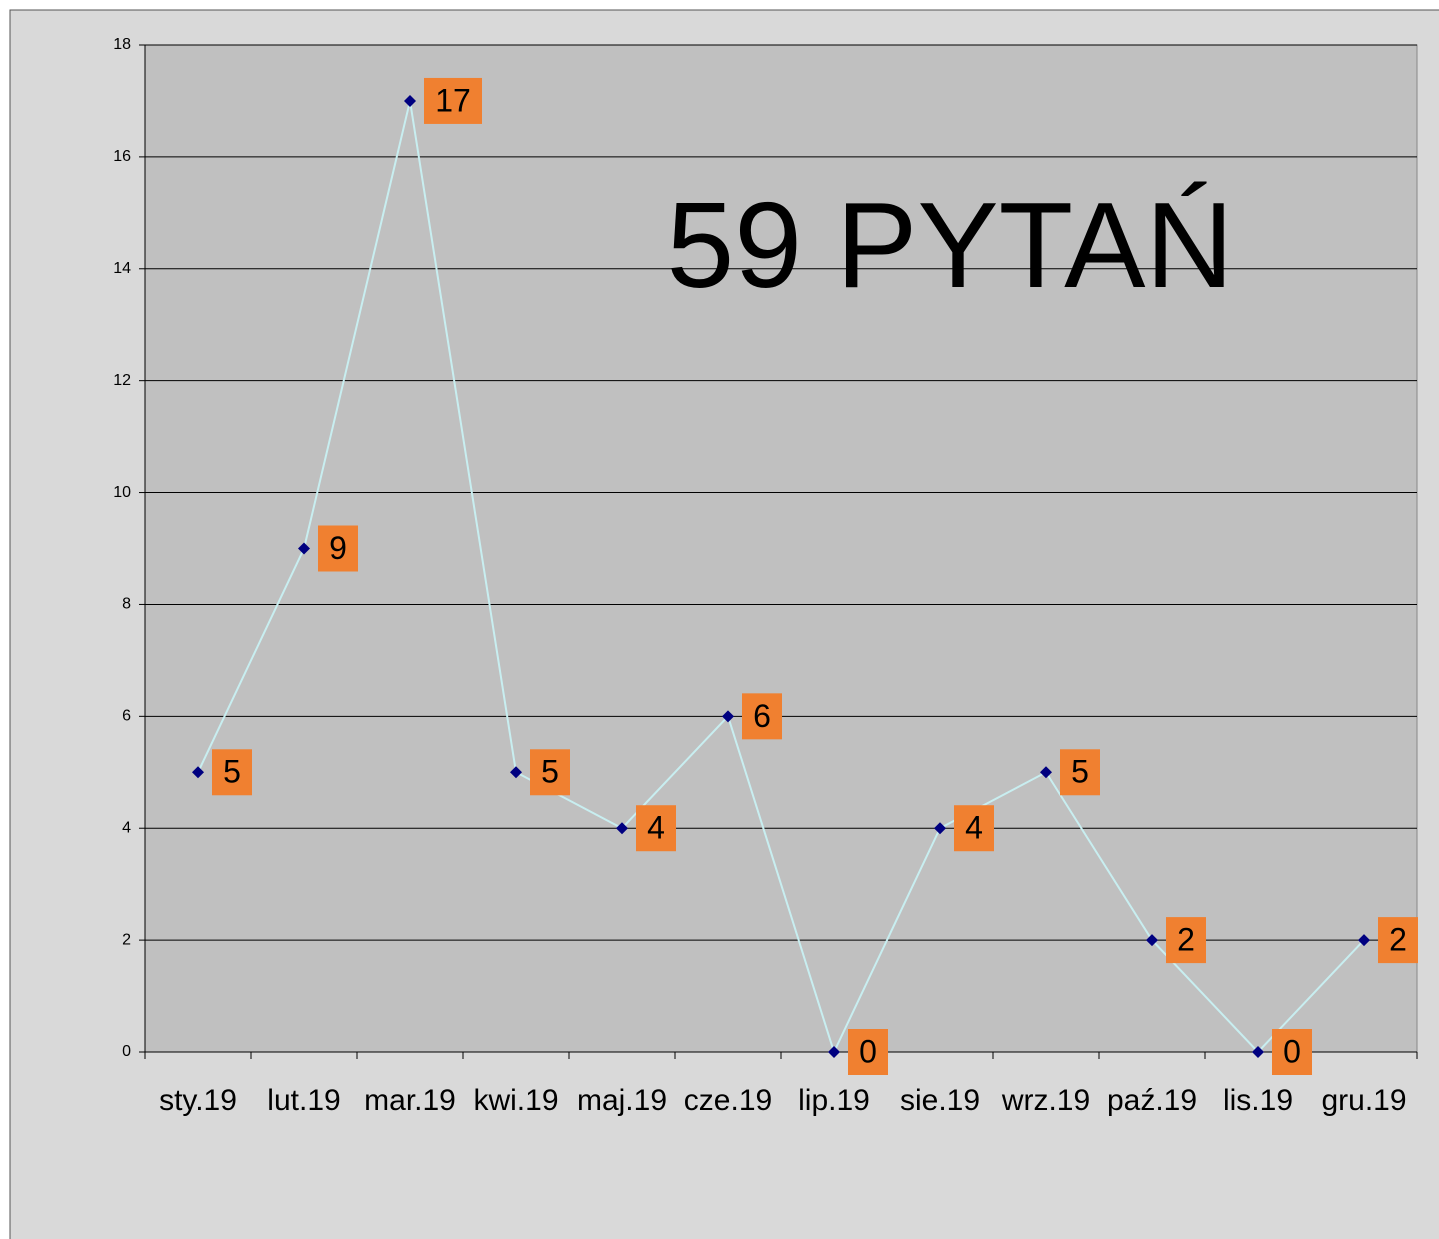 This screenshot has width=1439, height=1239. What do you see at coordinates (1152, 1100) in the screenshot?
I see `x-tick-label: paź.19` at bounding box center [1152, 1100].